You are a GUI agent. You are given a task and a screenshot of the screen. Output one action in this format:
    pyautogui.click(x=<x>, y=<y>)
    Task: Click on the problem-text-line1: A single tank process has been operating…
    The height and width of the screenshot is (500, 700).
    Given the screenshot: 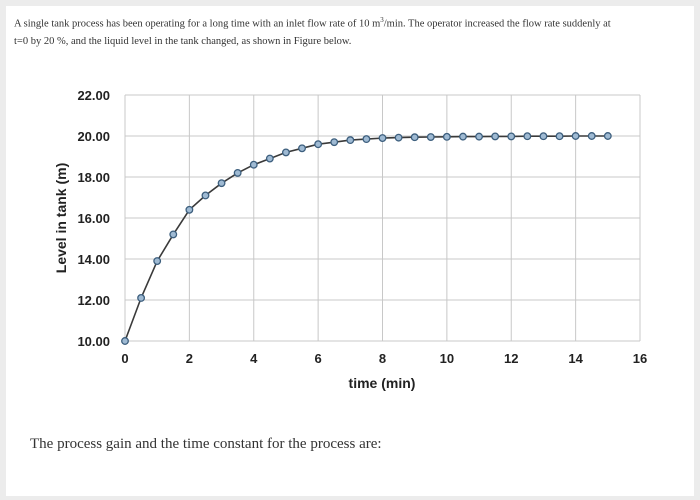 What is the action you would take?
    pyautogui.click(x=197, y=24)
    